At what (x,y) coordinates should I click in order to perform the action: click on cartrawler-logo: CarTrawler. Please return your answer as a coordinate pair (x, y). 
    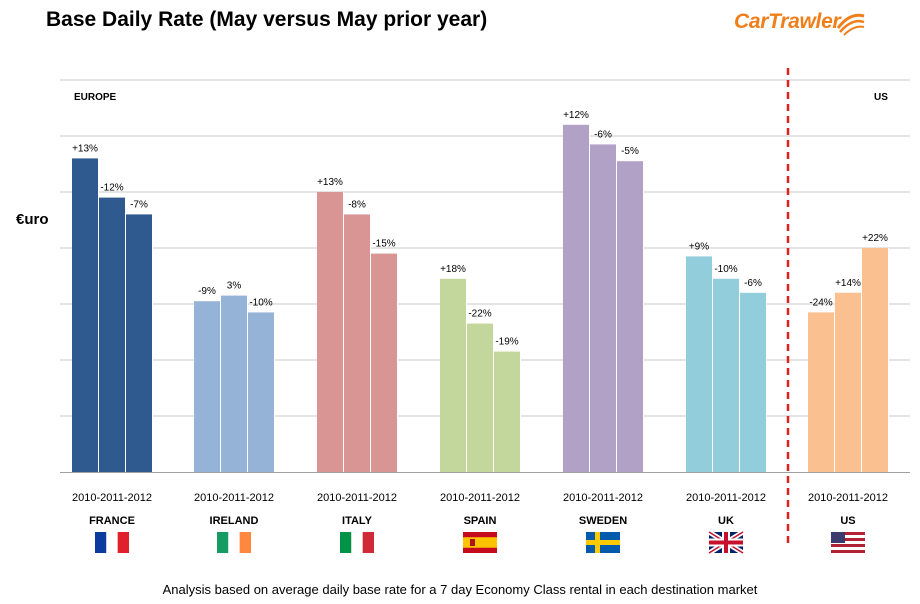
    Looking at the image, I should click on (804, 26).